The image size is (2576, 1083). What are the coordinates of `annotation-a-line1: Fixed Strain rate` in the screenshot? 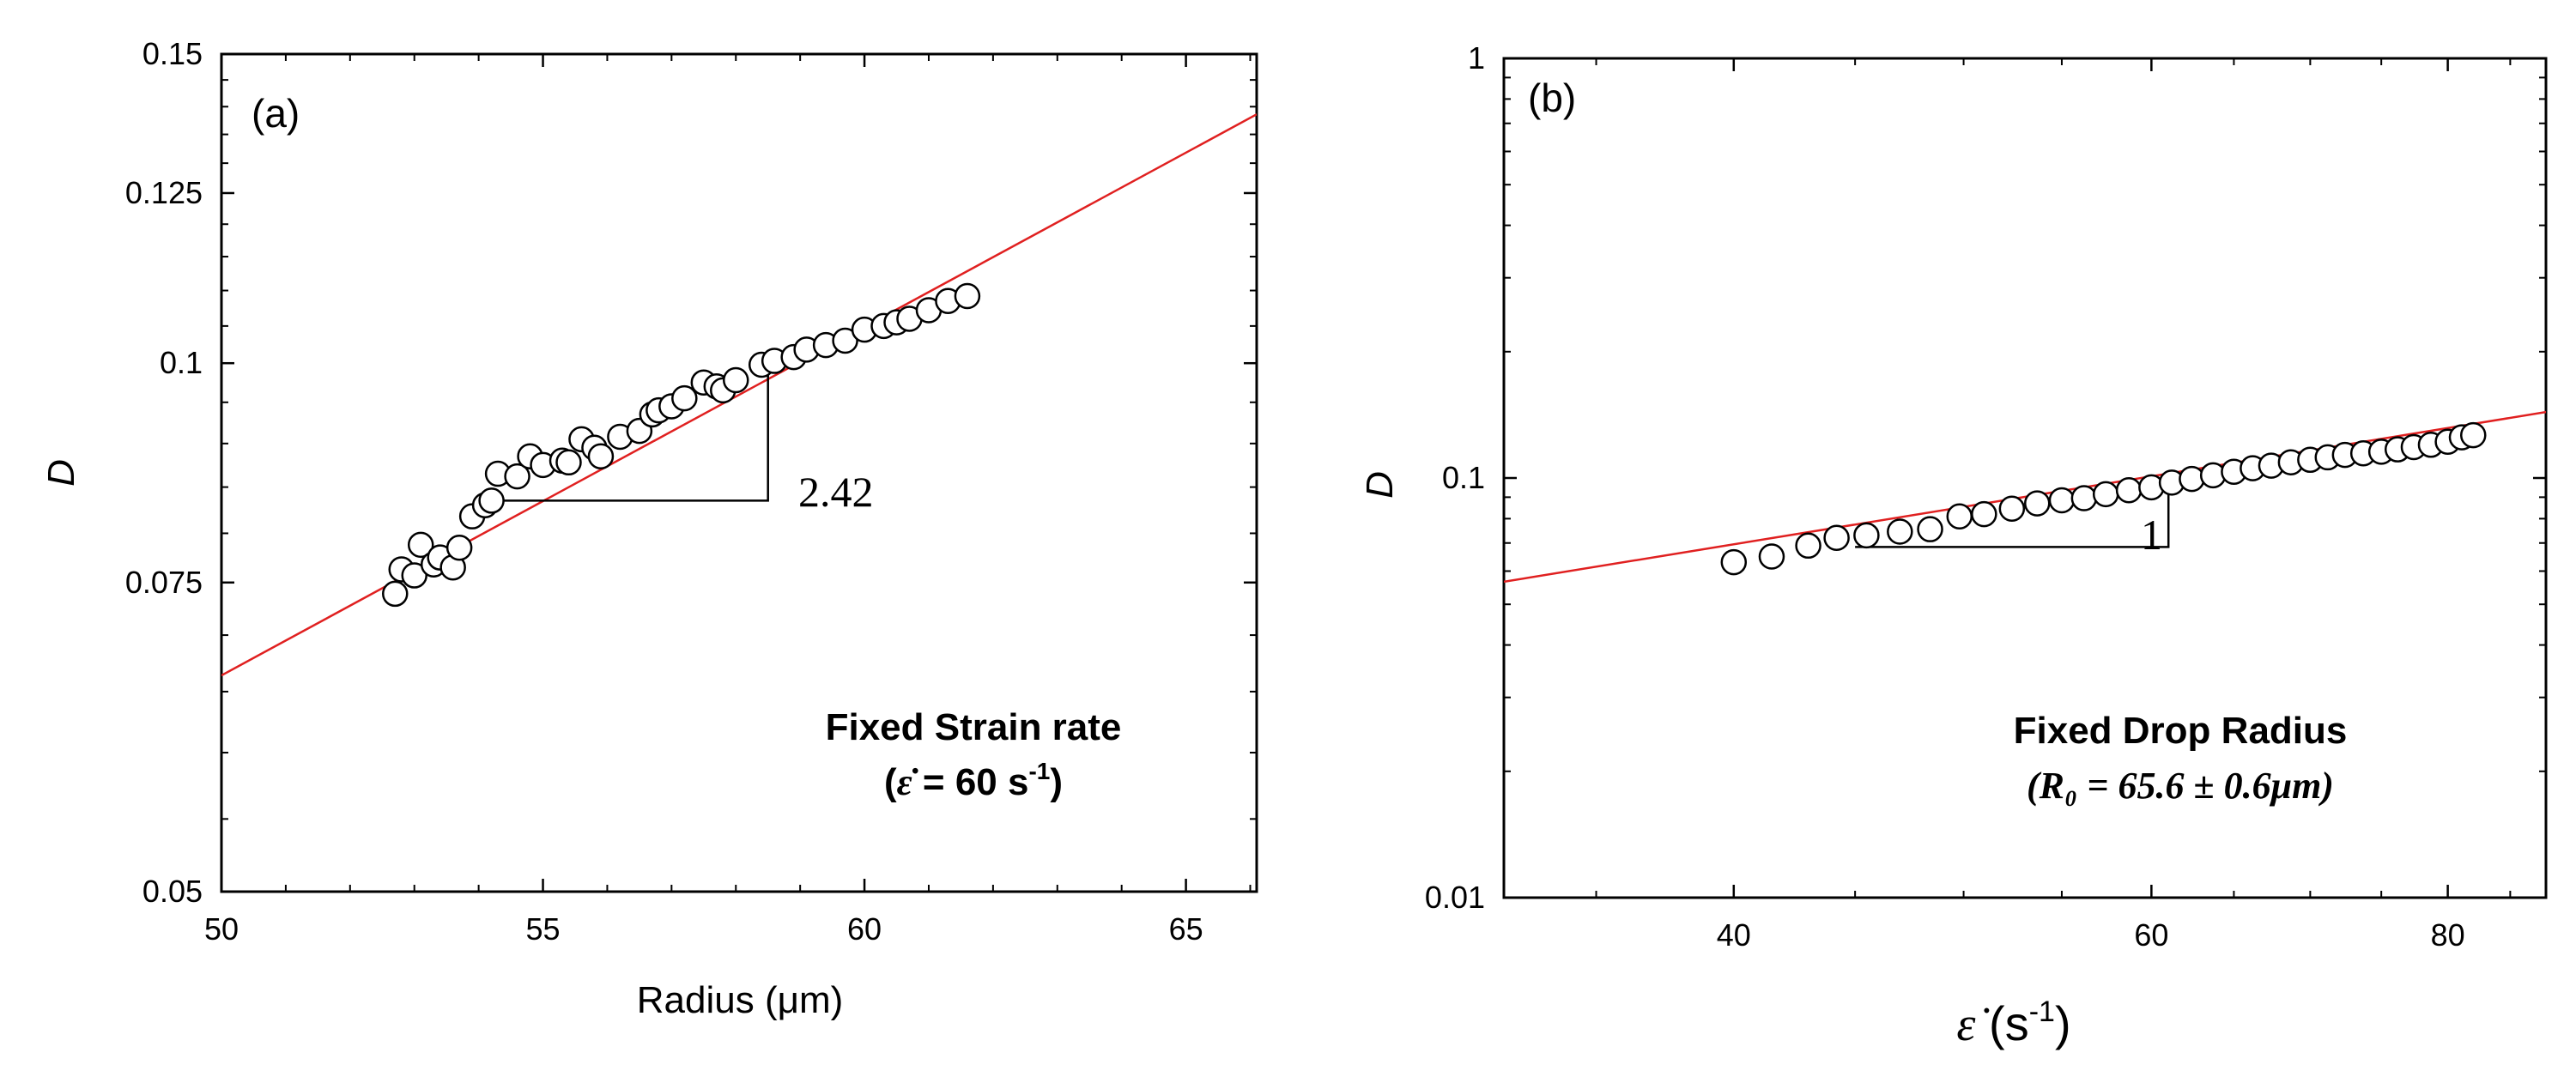 It's located at (974, 727).